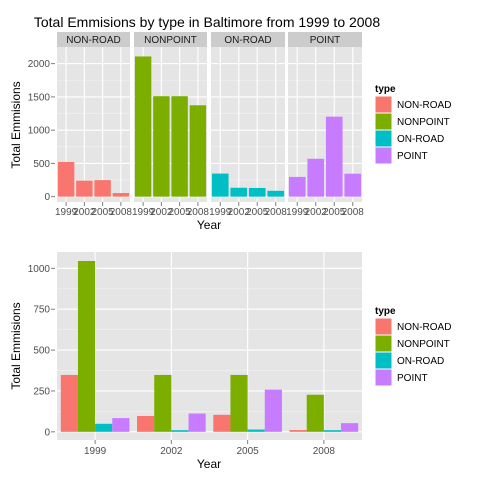  I want to click on facet-strip-label: ON-ROAD, so click(247, 40).